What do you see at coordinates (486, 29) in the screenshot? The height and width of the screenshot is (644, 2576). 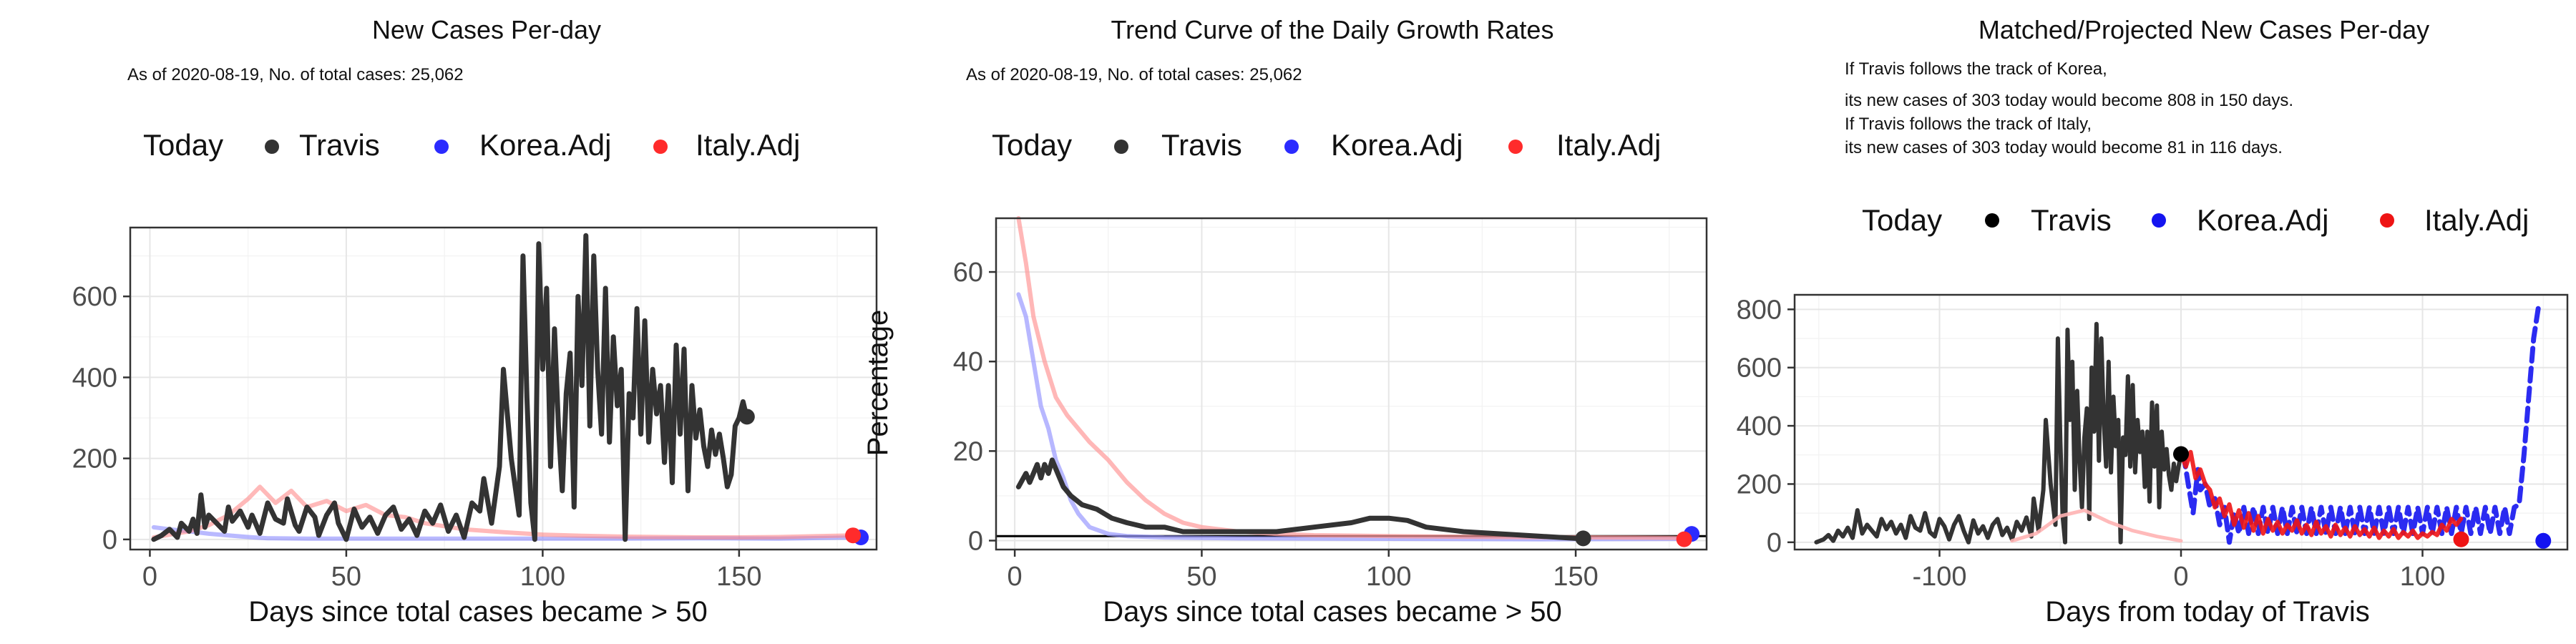 I see `left-panel-title: New Cases Per-day` at bounding box center [486, 29].